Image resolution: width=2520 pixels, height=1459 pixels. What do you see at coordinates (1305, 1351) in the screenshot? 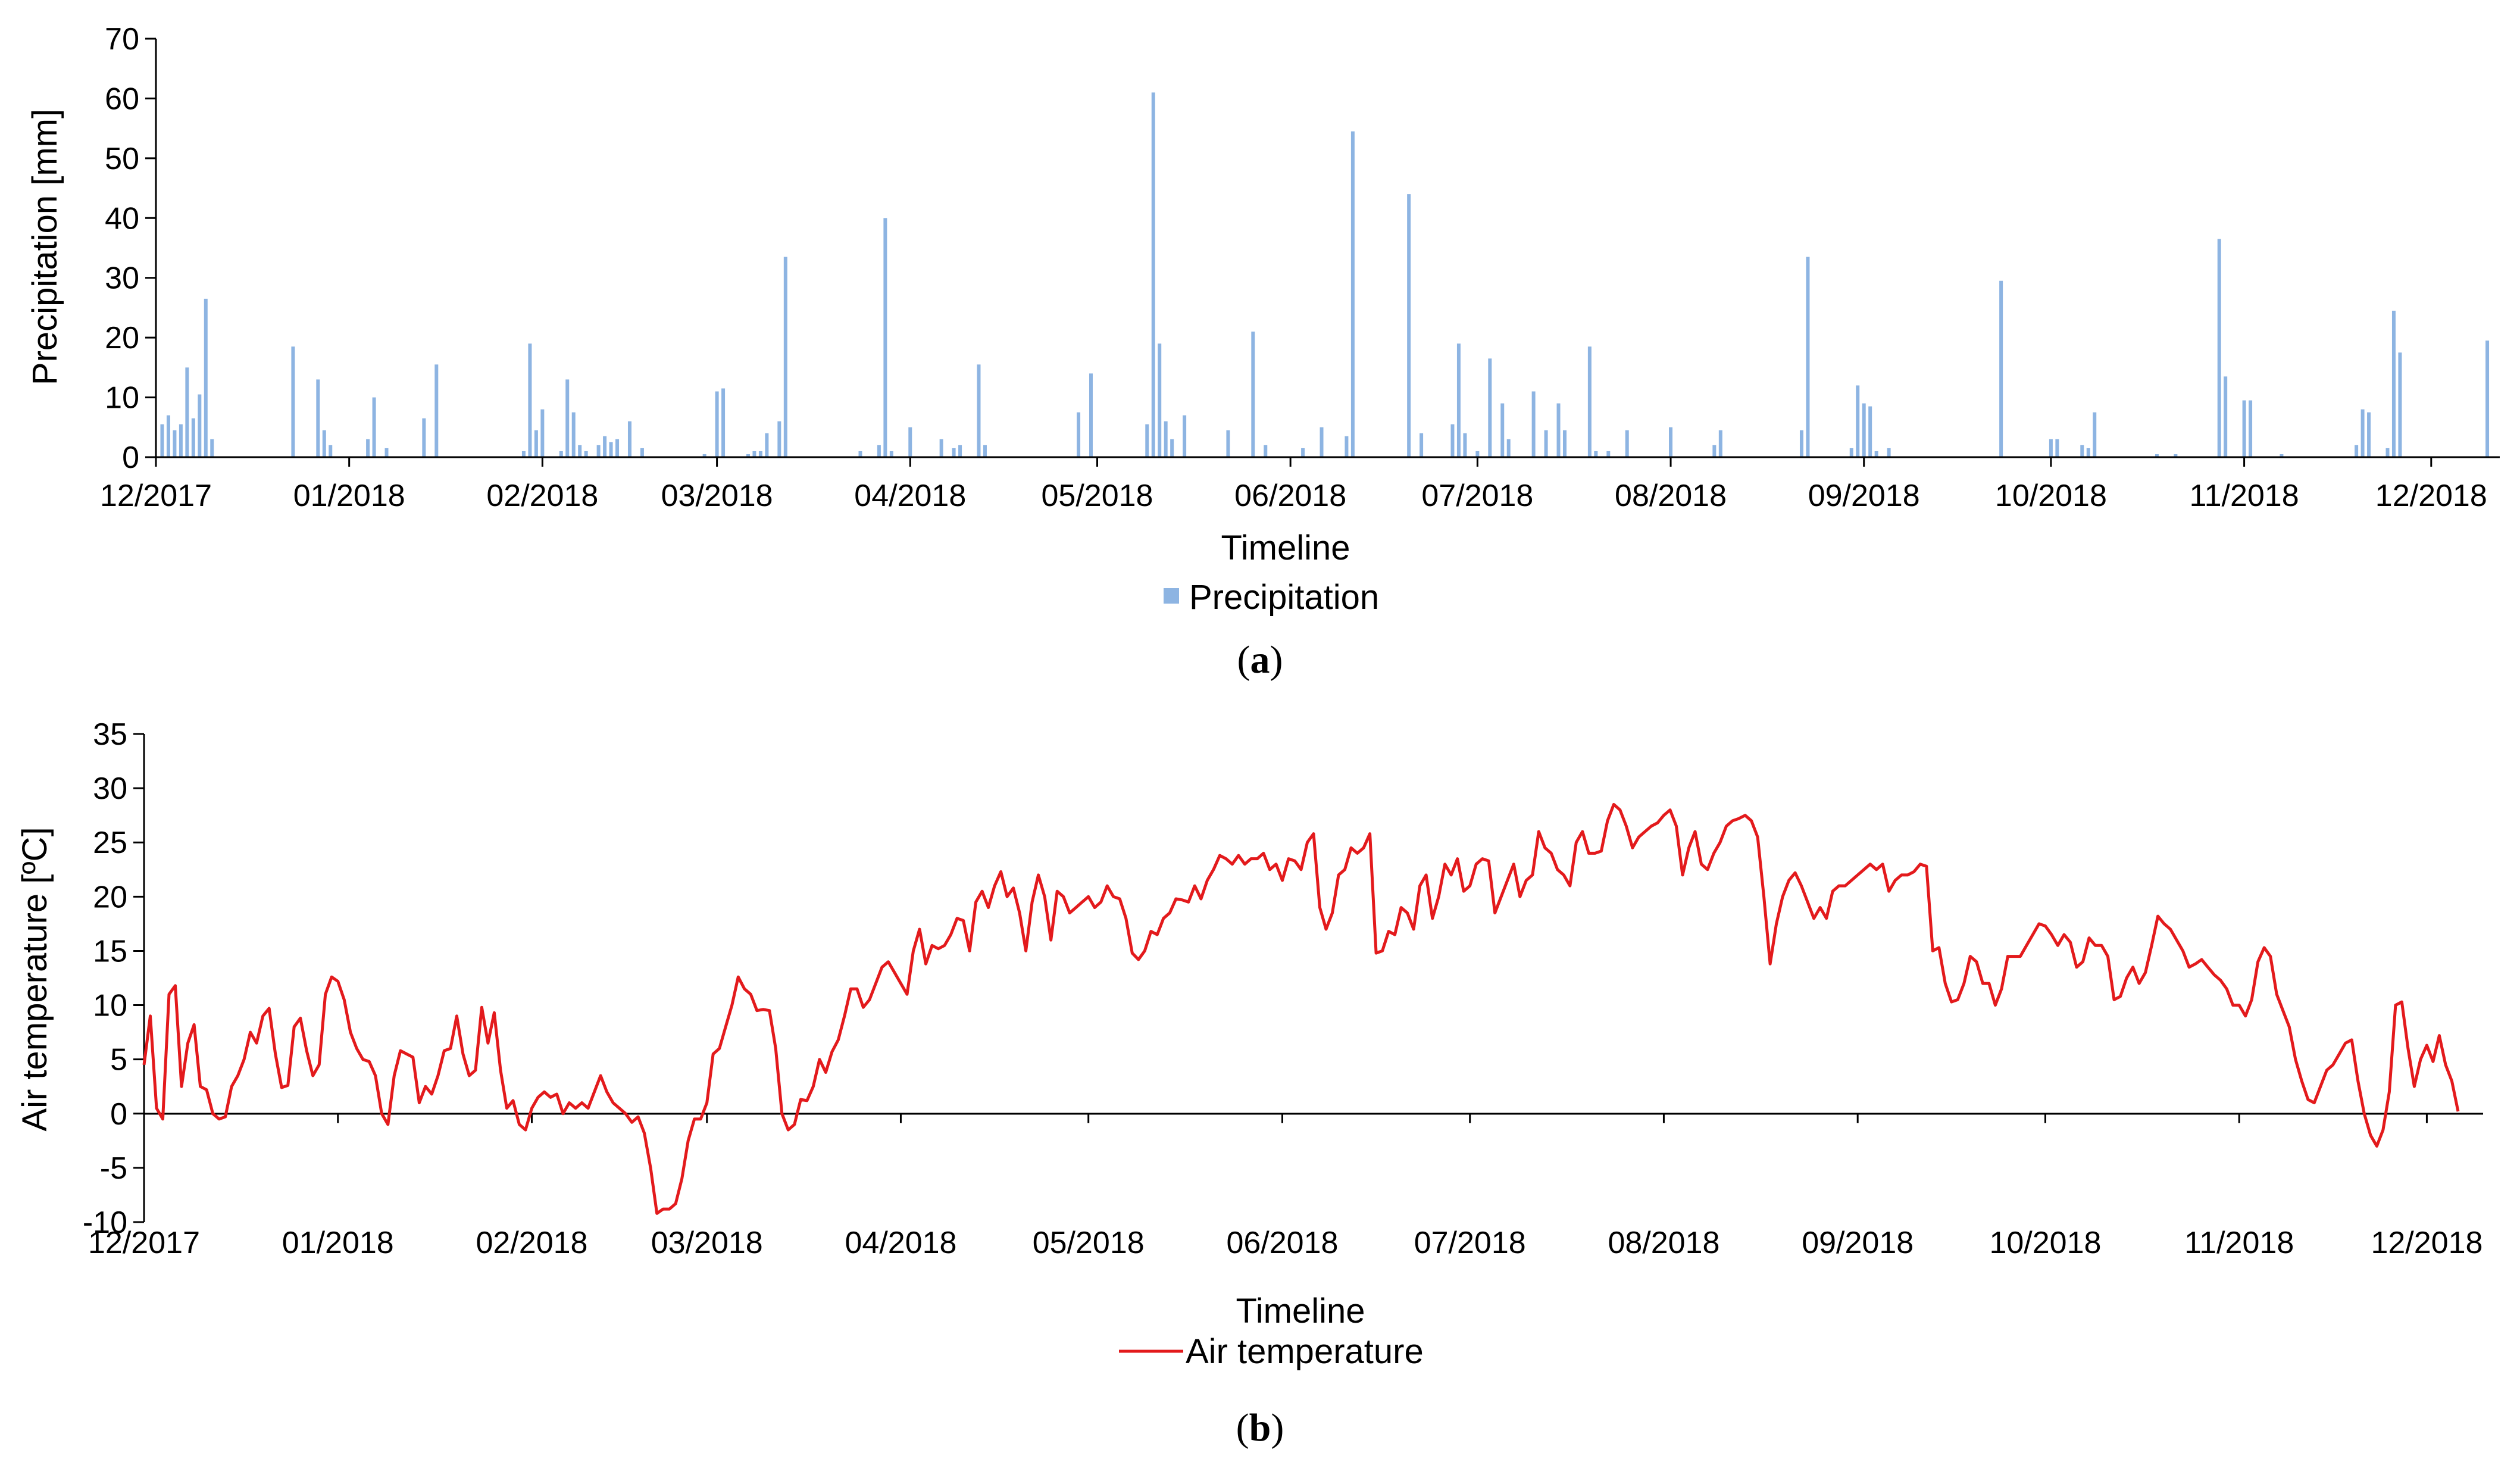
I see `temperature-legend-label: Air temperature` at bounding box center [1305, 1351].